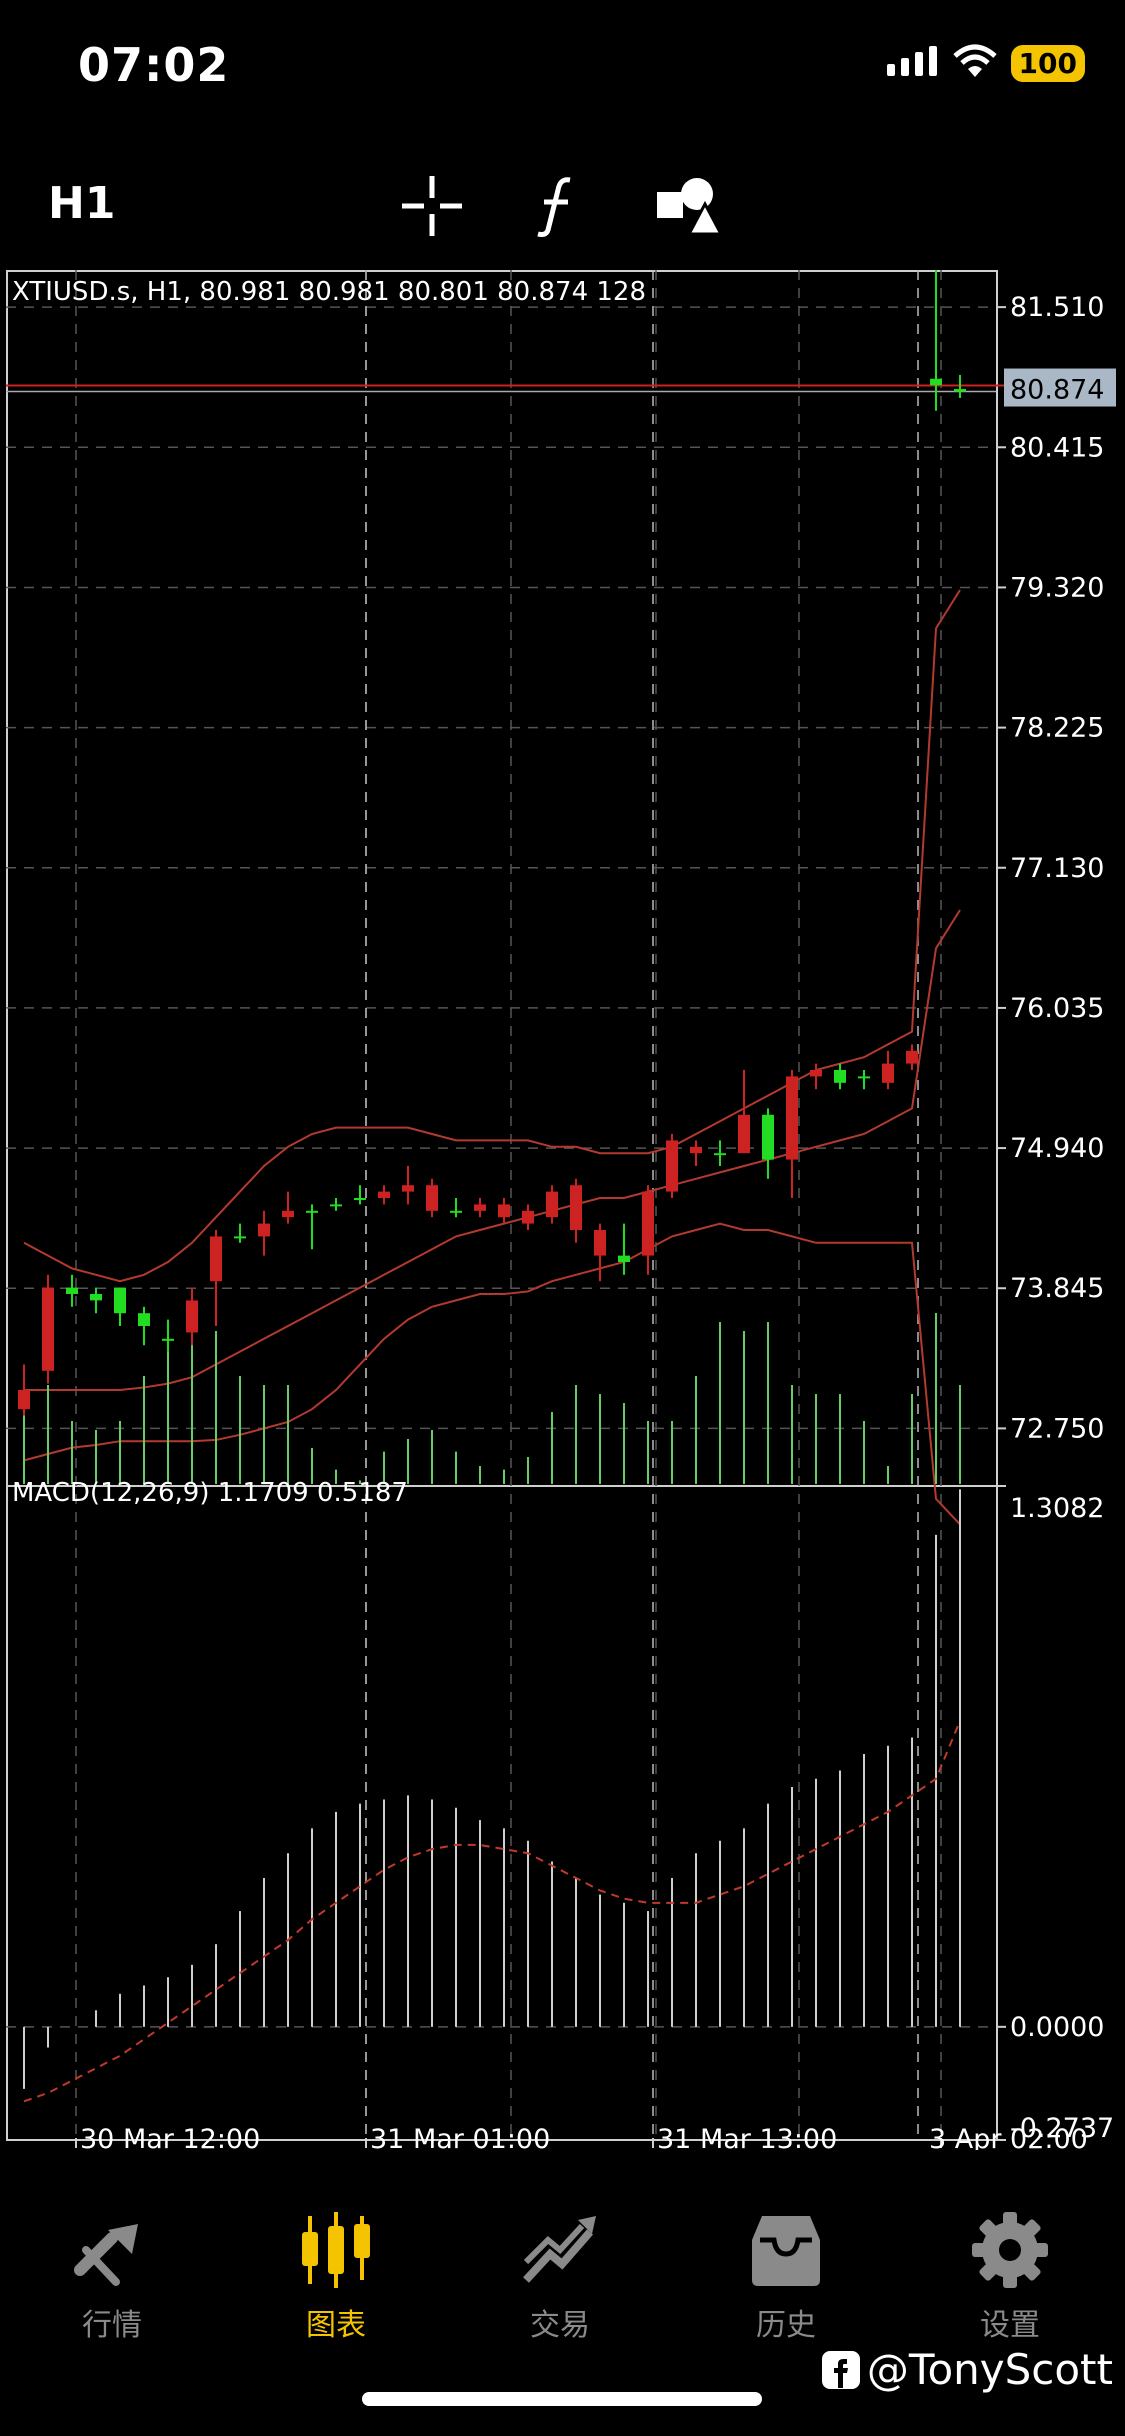 The height and width of the screenshot is (2436, 1125). I want to click on watermark: @TonyScott, so click(967, 2369).